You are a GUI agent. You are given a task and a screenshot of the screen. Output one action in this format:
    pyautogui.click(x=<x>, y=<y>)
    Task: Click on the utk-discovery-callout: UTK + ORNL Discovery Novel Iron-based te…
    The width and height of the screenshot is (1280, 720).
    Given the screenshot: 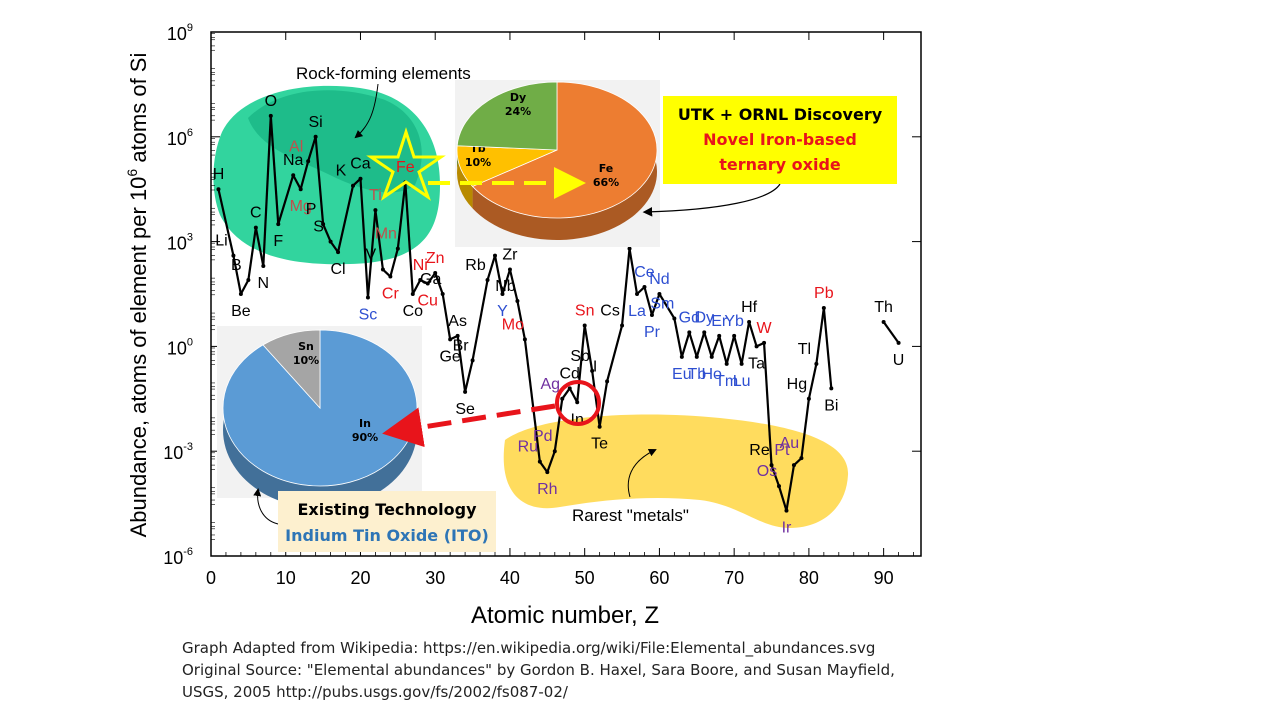 What is the action you would take?
    pyautogui.click(x=780, y=140)
    